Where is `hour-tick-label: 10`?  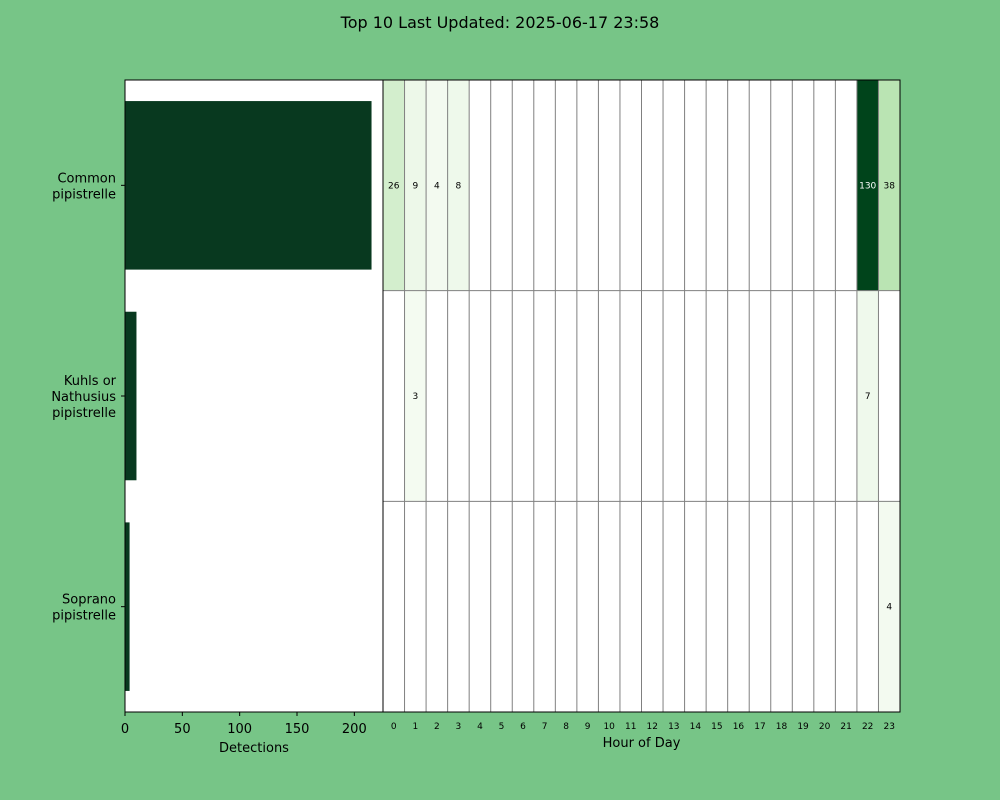 hour-tick-label: 10 is located at coordinates (609, 727).